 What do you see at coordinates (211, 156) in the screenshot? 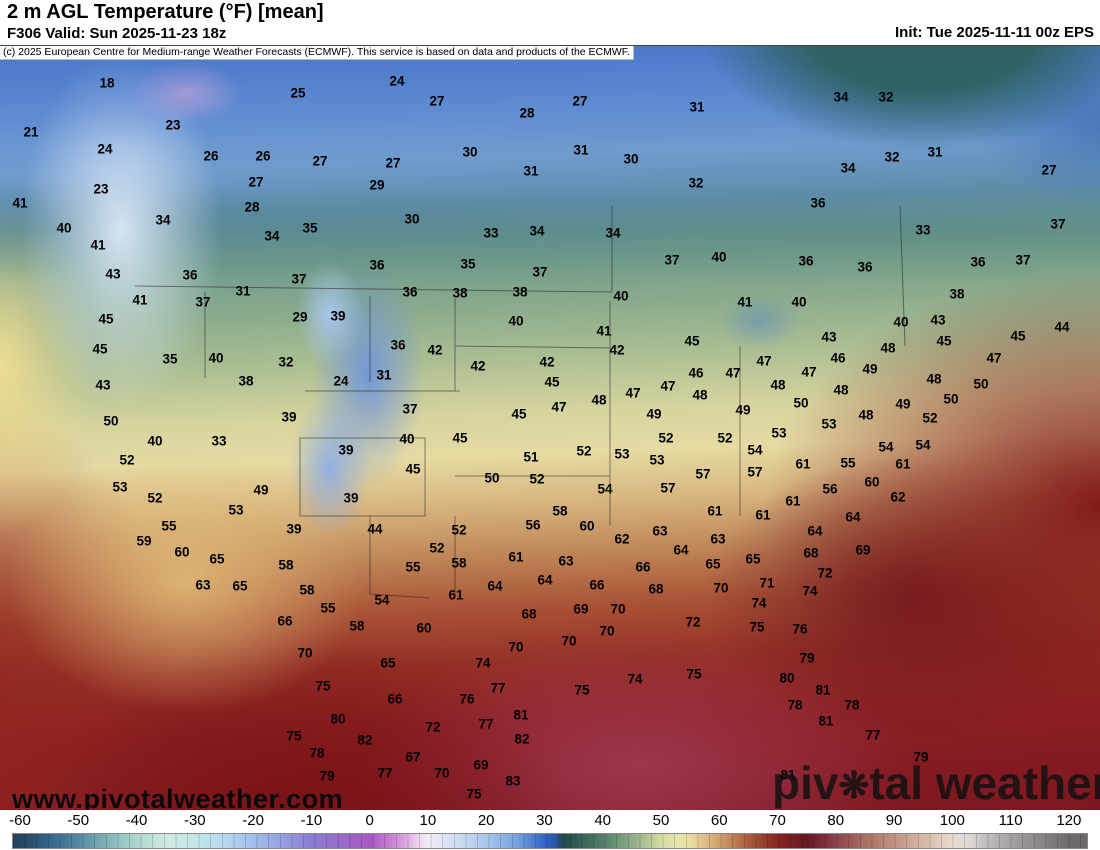
I see `temp-label: 26` at bounding box center [211, 156].